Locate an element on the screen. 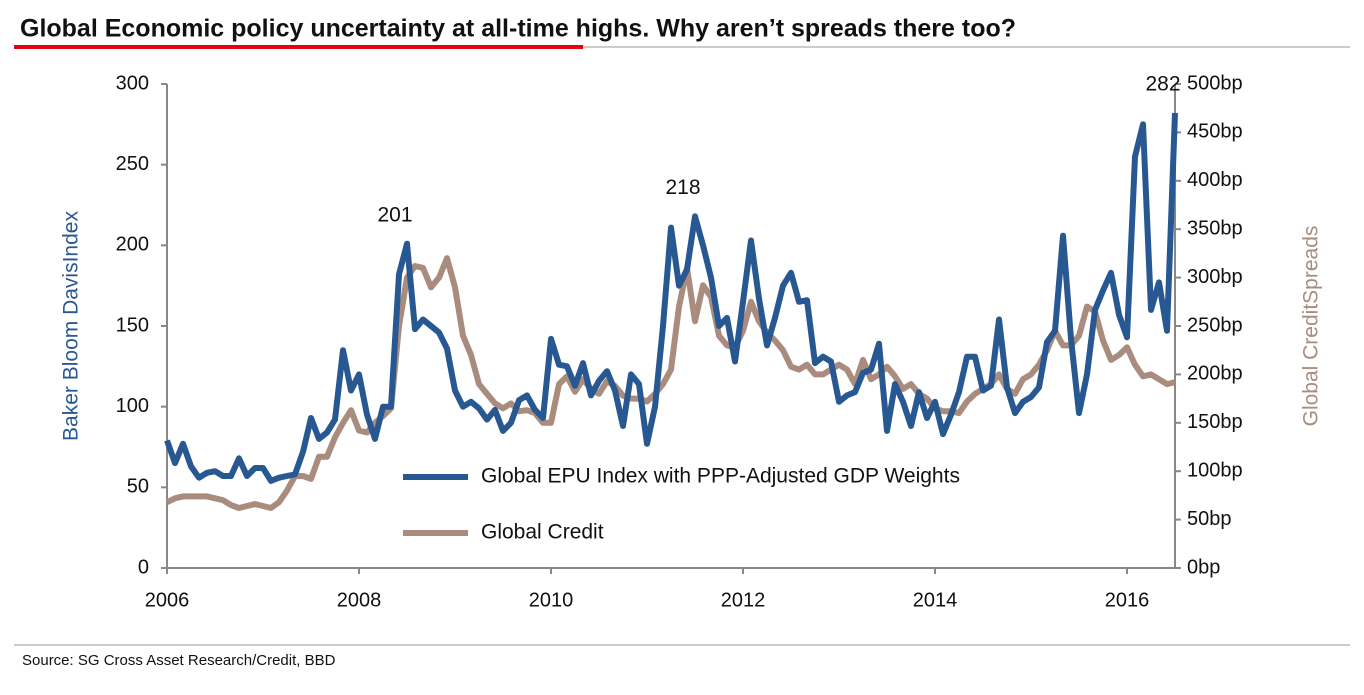 The height and width of the screenshot is (695, 1364). y2-axis-label: Global CreditSpreads is located at coordinates (1311, 326).